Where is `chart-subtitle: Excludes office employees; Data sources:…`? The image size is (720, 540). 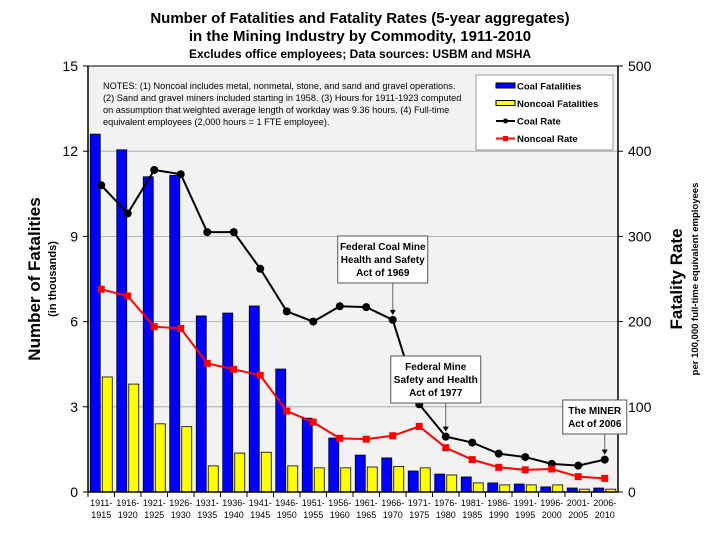 chart-subtitle: Excludes office employees; Data sources:… is located at coordinates (360, 54).